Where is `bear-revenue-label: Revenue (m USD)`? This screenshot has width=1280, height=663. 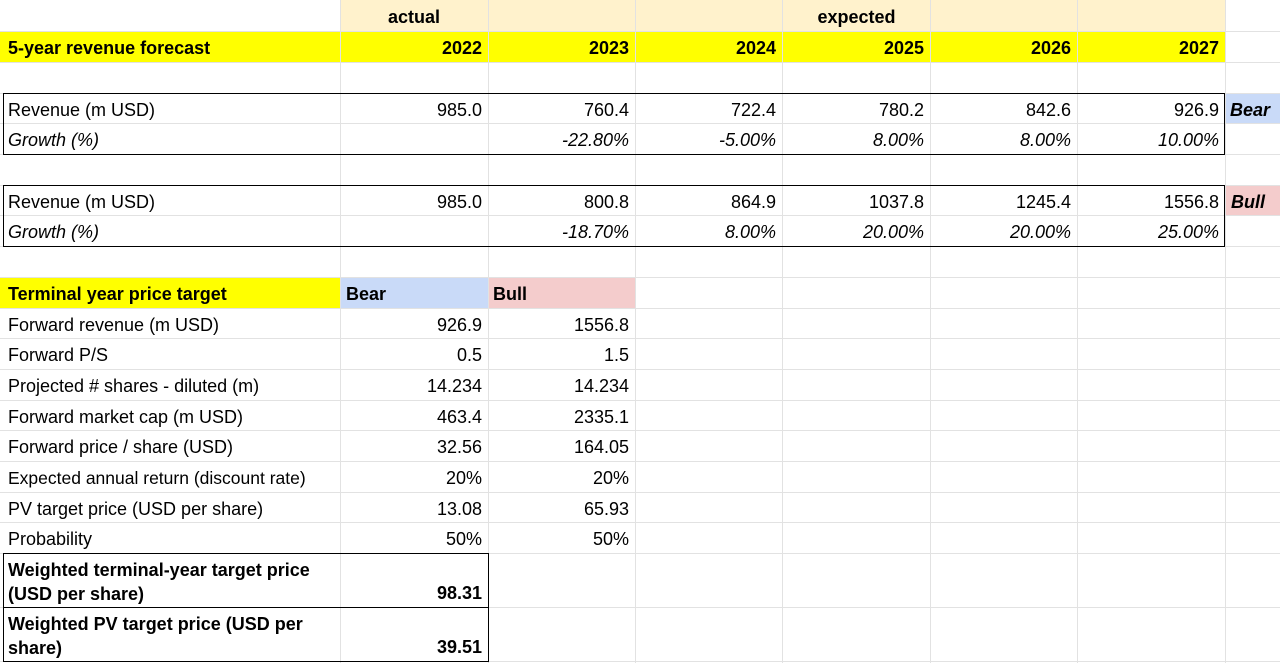
bear-revenue-label: Revenue (m USD) is located at coordinates (82, 110).